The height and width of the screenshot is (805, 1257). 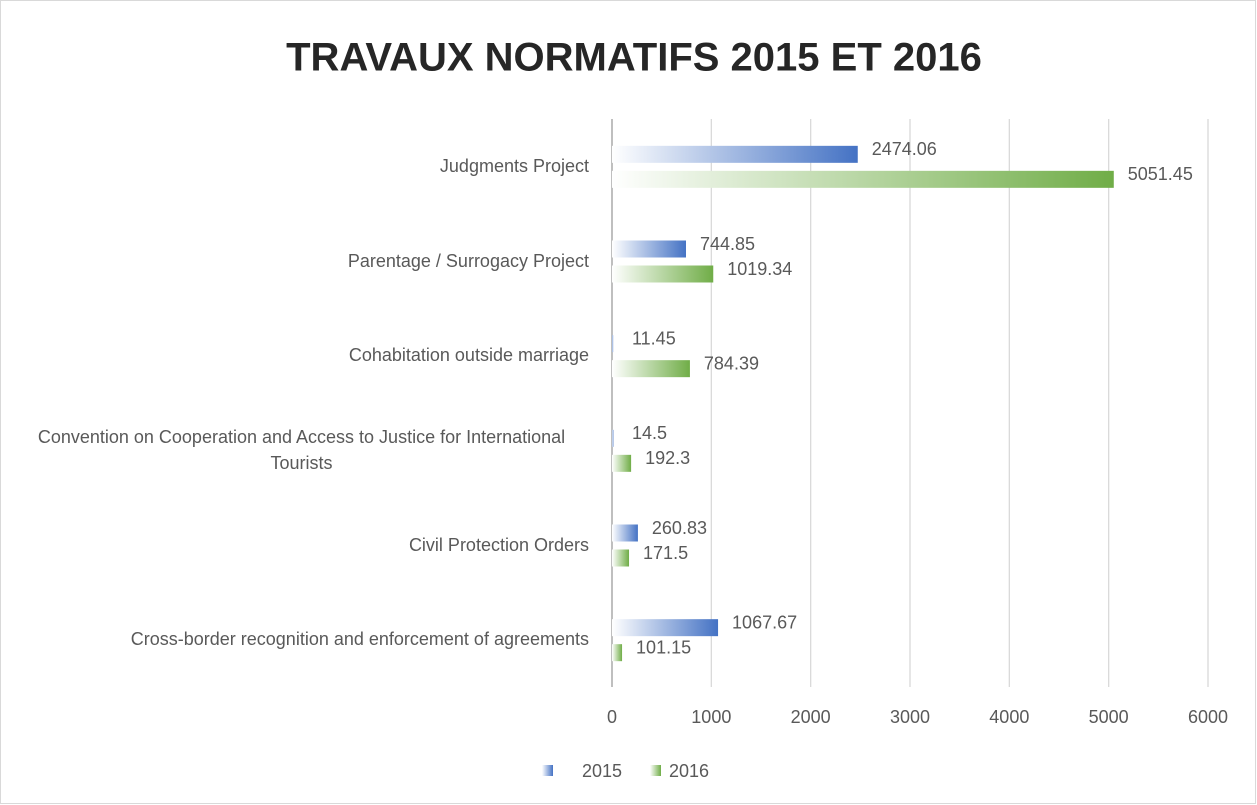 What do you see at coordinates (665, 553) in the screenshot?
I see `value-label: 171.5` at bounding box center [665, 553].